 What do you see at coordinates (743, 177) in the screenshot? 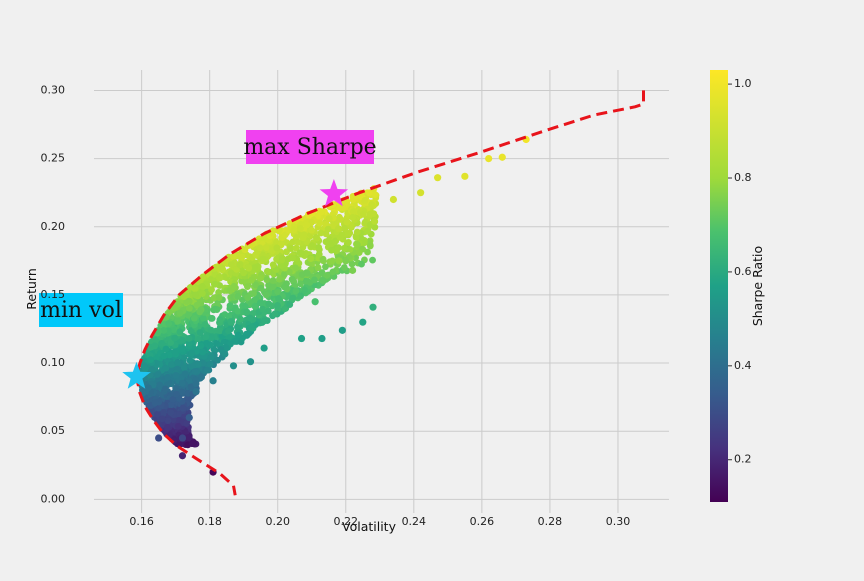
I see `colorbar-tick-label: 0.8` at bounding box center [743, 177].